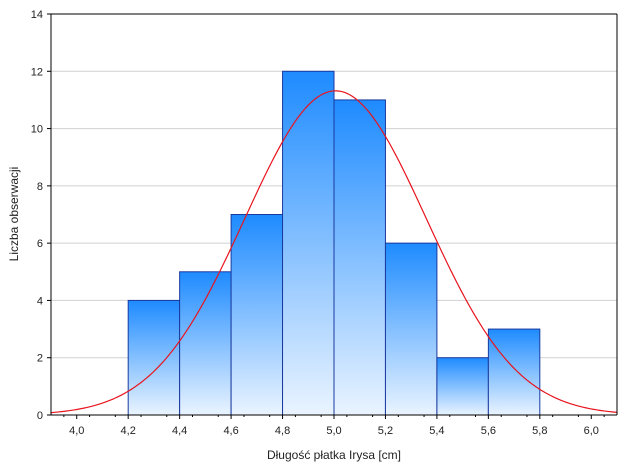 The height and width of the screenshot is (473, 624). Describe the element at coordinates (14, 214) in the screenshot. I see `y-axis-title: Liczba obserwacji` at that location.